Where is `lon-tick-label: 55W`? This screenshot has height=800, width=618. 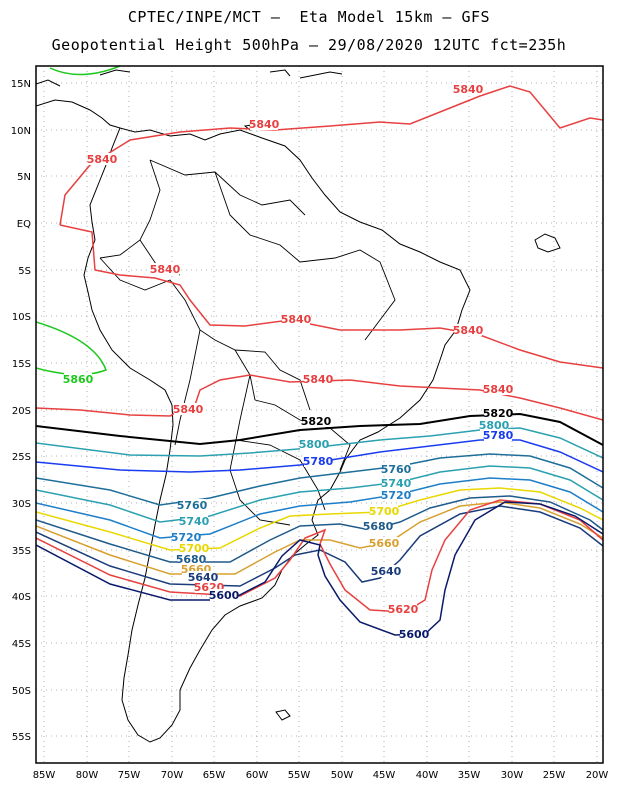 lon-tick-label: 55W is located at coordinates (299, 775).